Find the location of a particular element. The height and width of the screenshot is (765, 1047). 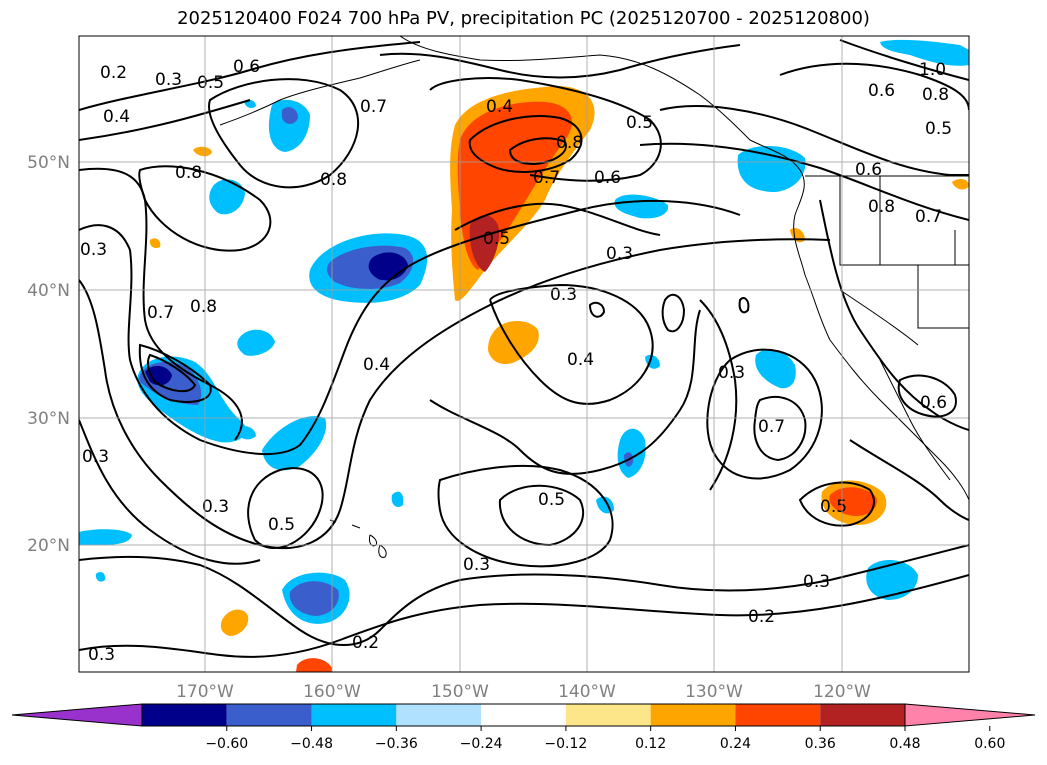

lat-tick-label: 50°N is located at coordinates (48, 163).